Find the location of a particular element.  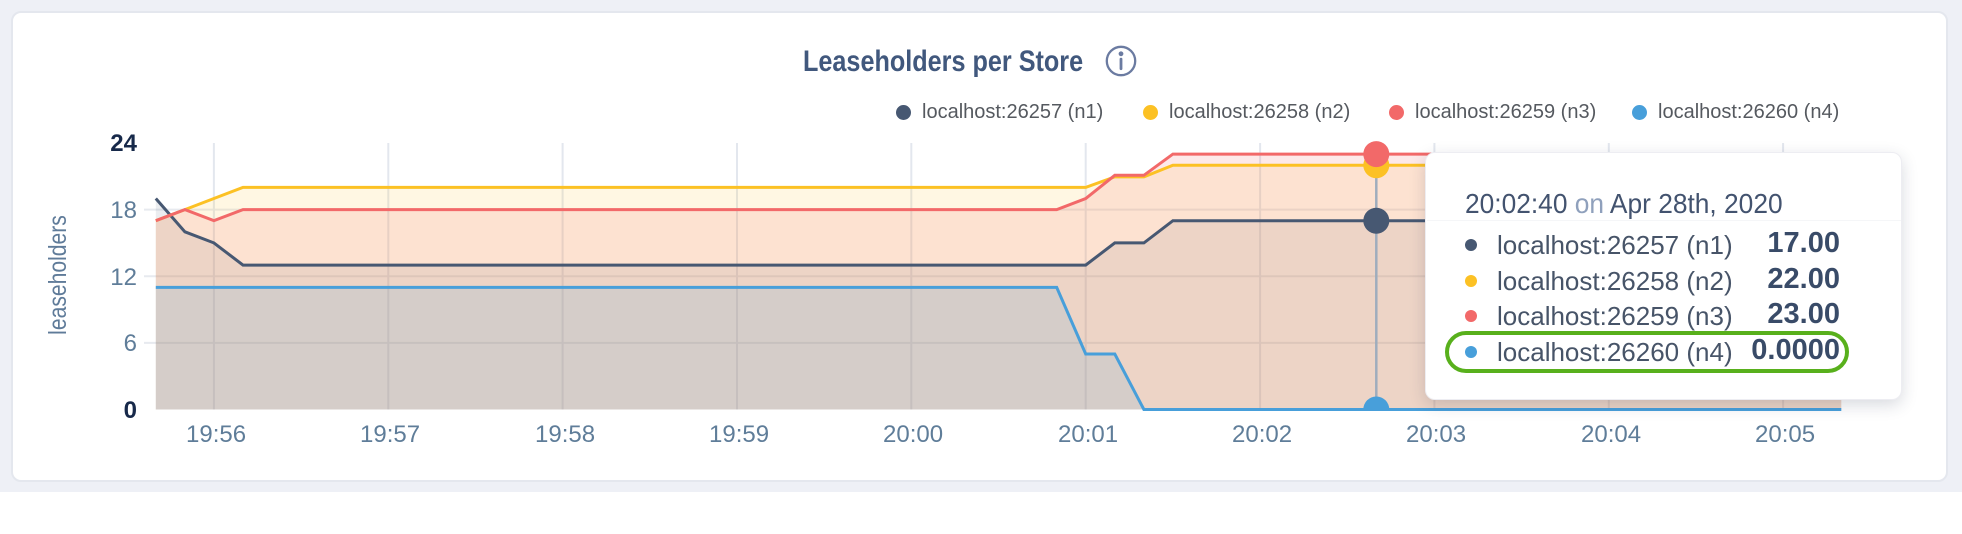

svg-text: leaseholders is located at coordinates (57, 275).